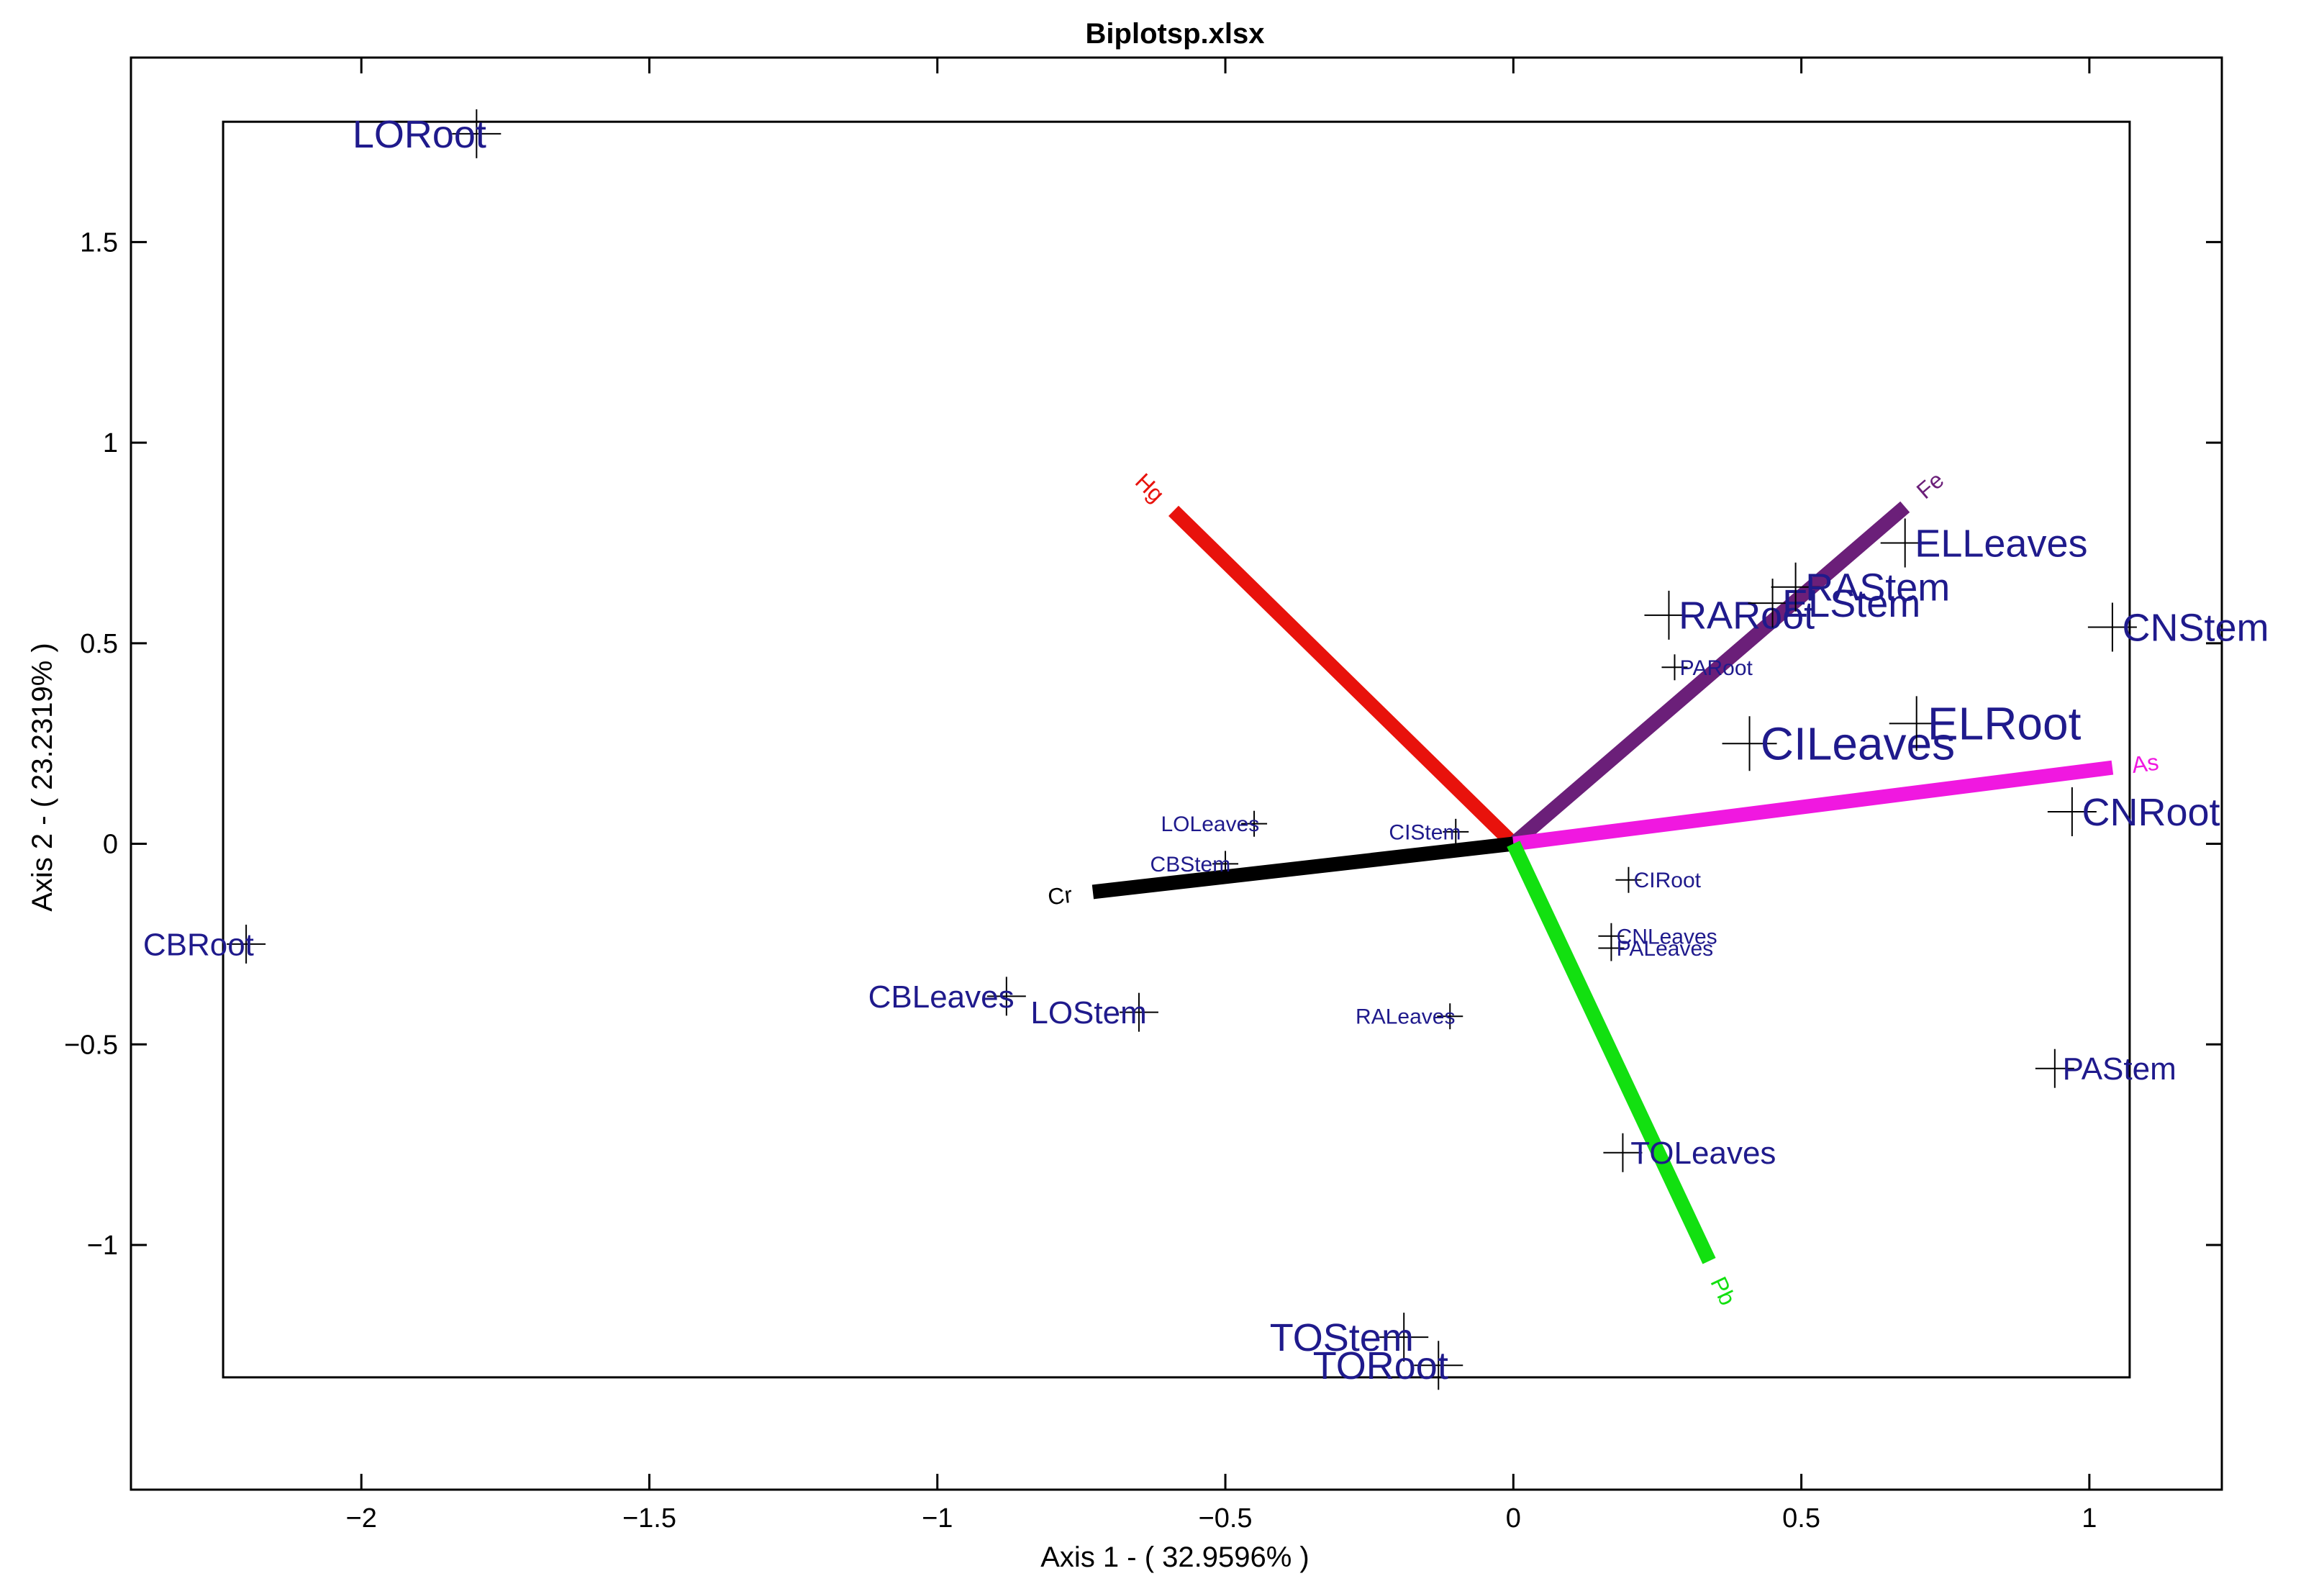  I want to click on x-tick-label: −1, so click(937, 1518).